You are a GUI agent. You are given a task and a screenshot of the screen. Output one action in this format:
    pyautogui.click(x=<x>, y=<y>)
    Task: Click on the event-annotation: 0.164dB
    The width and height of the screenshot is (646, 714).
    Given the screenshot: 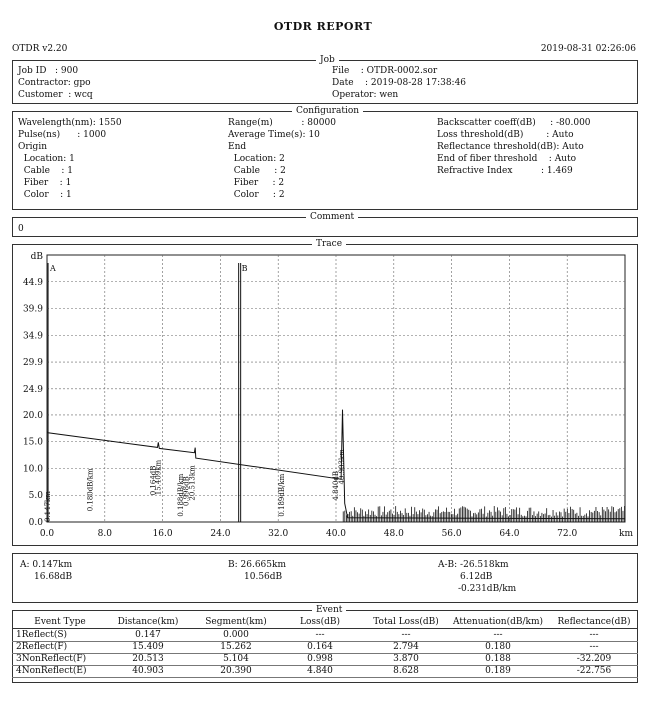 What is the action you would take?
    pyautogui.click(x=153, y=481)
    